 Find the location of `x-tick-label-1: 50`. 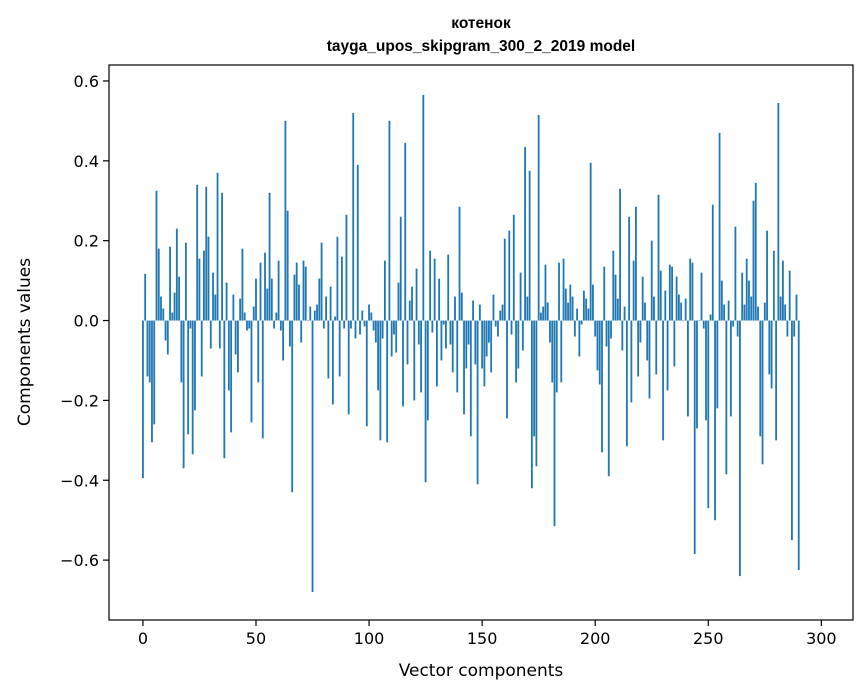

x-tick-label-1: 50 is located at coordinates (256, 638).